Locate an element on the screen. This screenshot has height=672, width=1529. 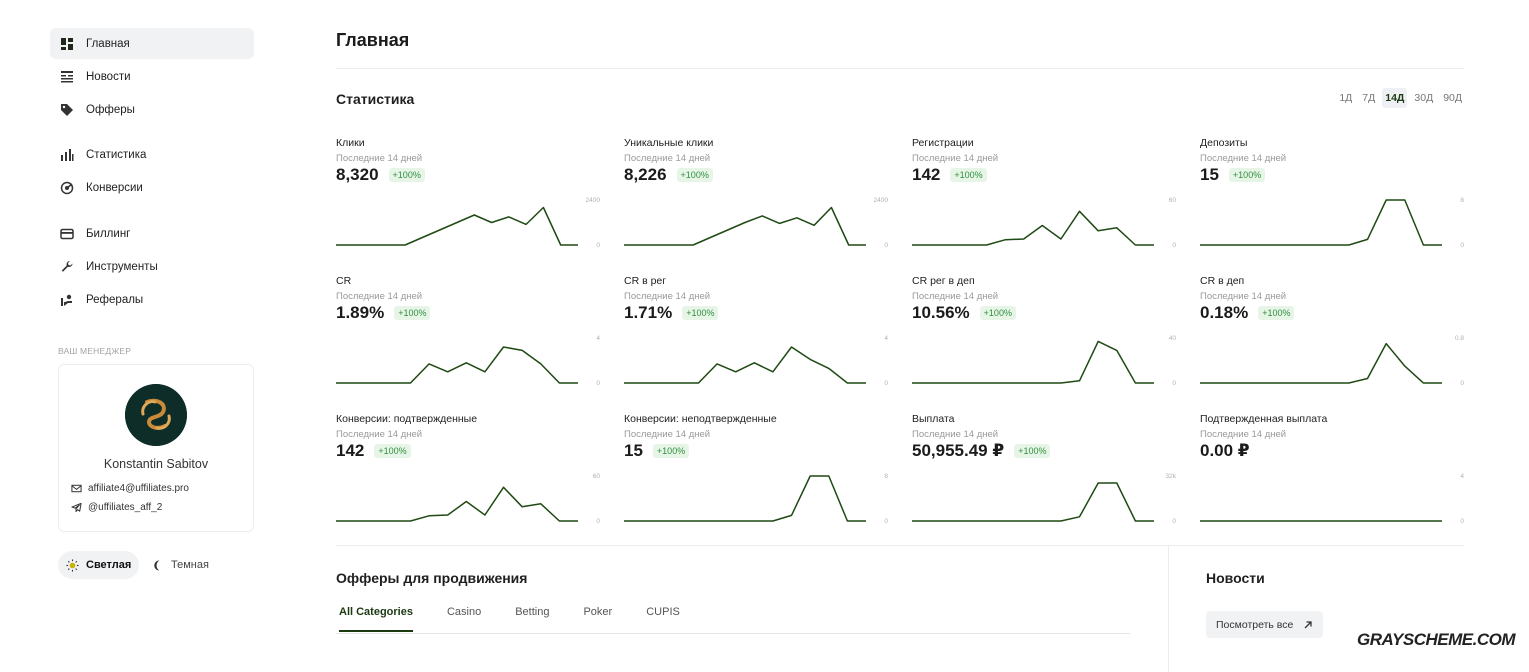
stat-value-row: 142 +100% is located at coordinates (949, 175).